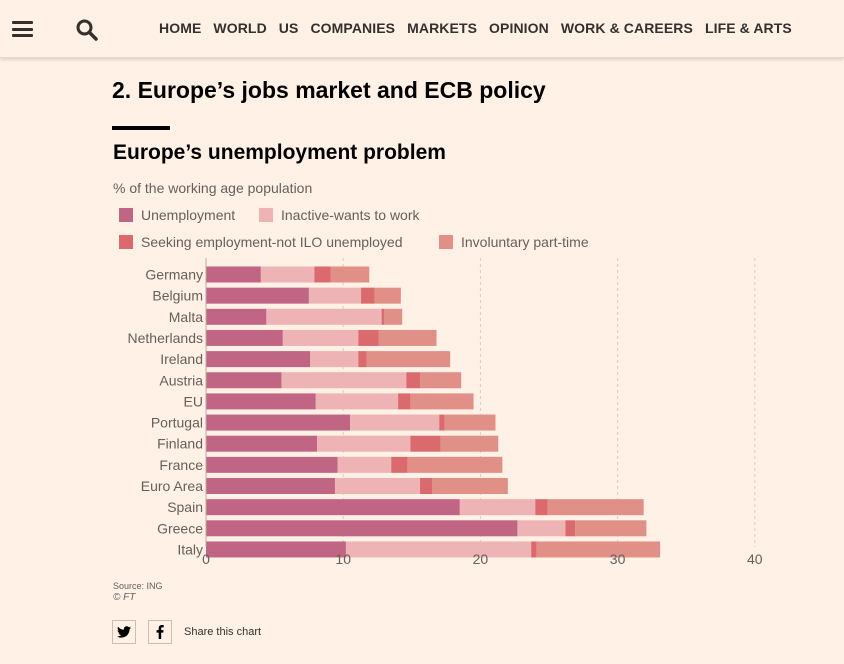 The image size is (844, 664). Describe the element at coordinates (185, 507) in the screenshot. I see `category-label: Spain` at that location.